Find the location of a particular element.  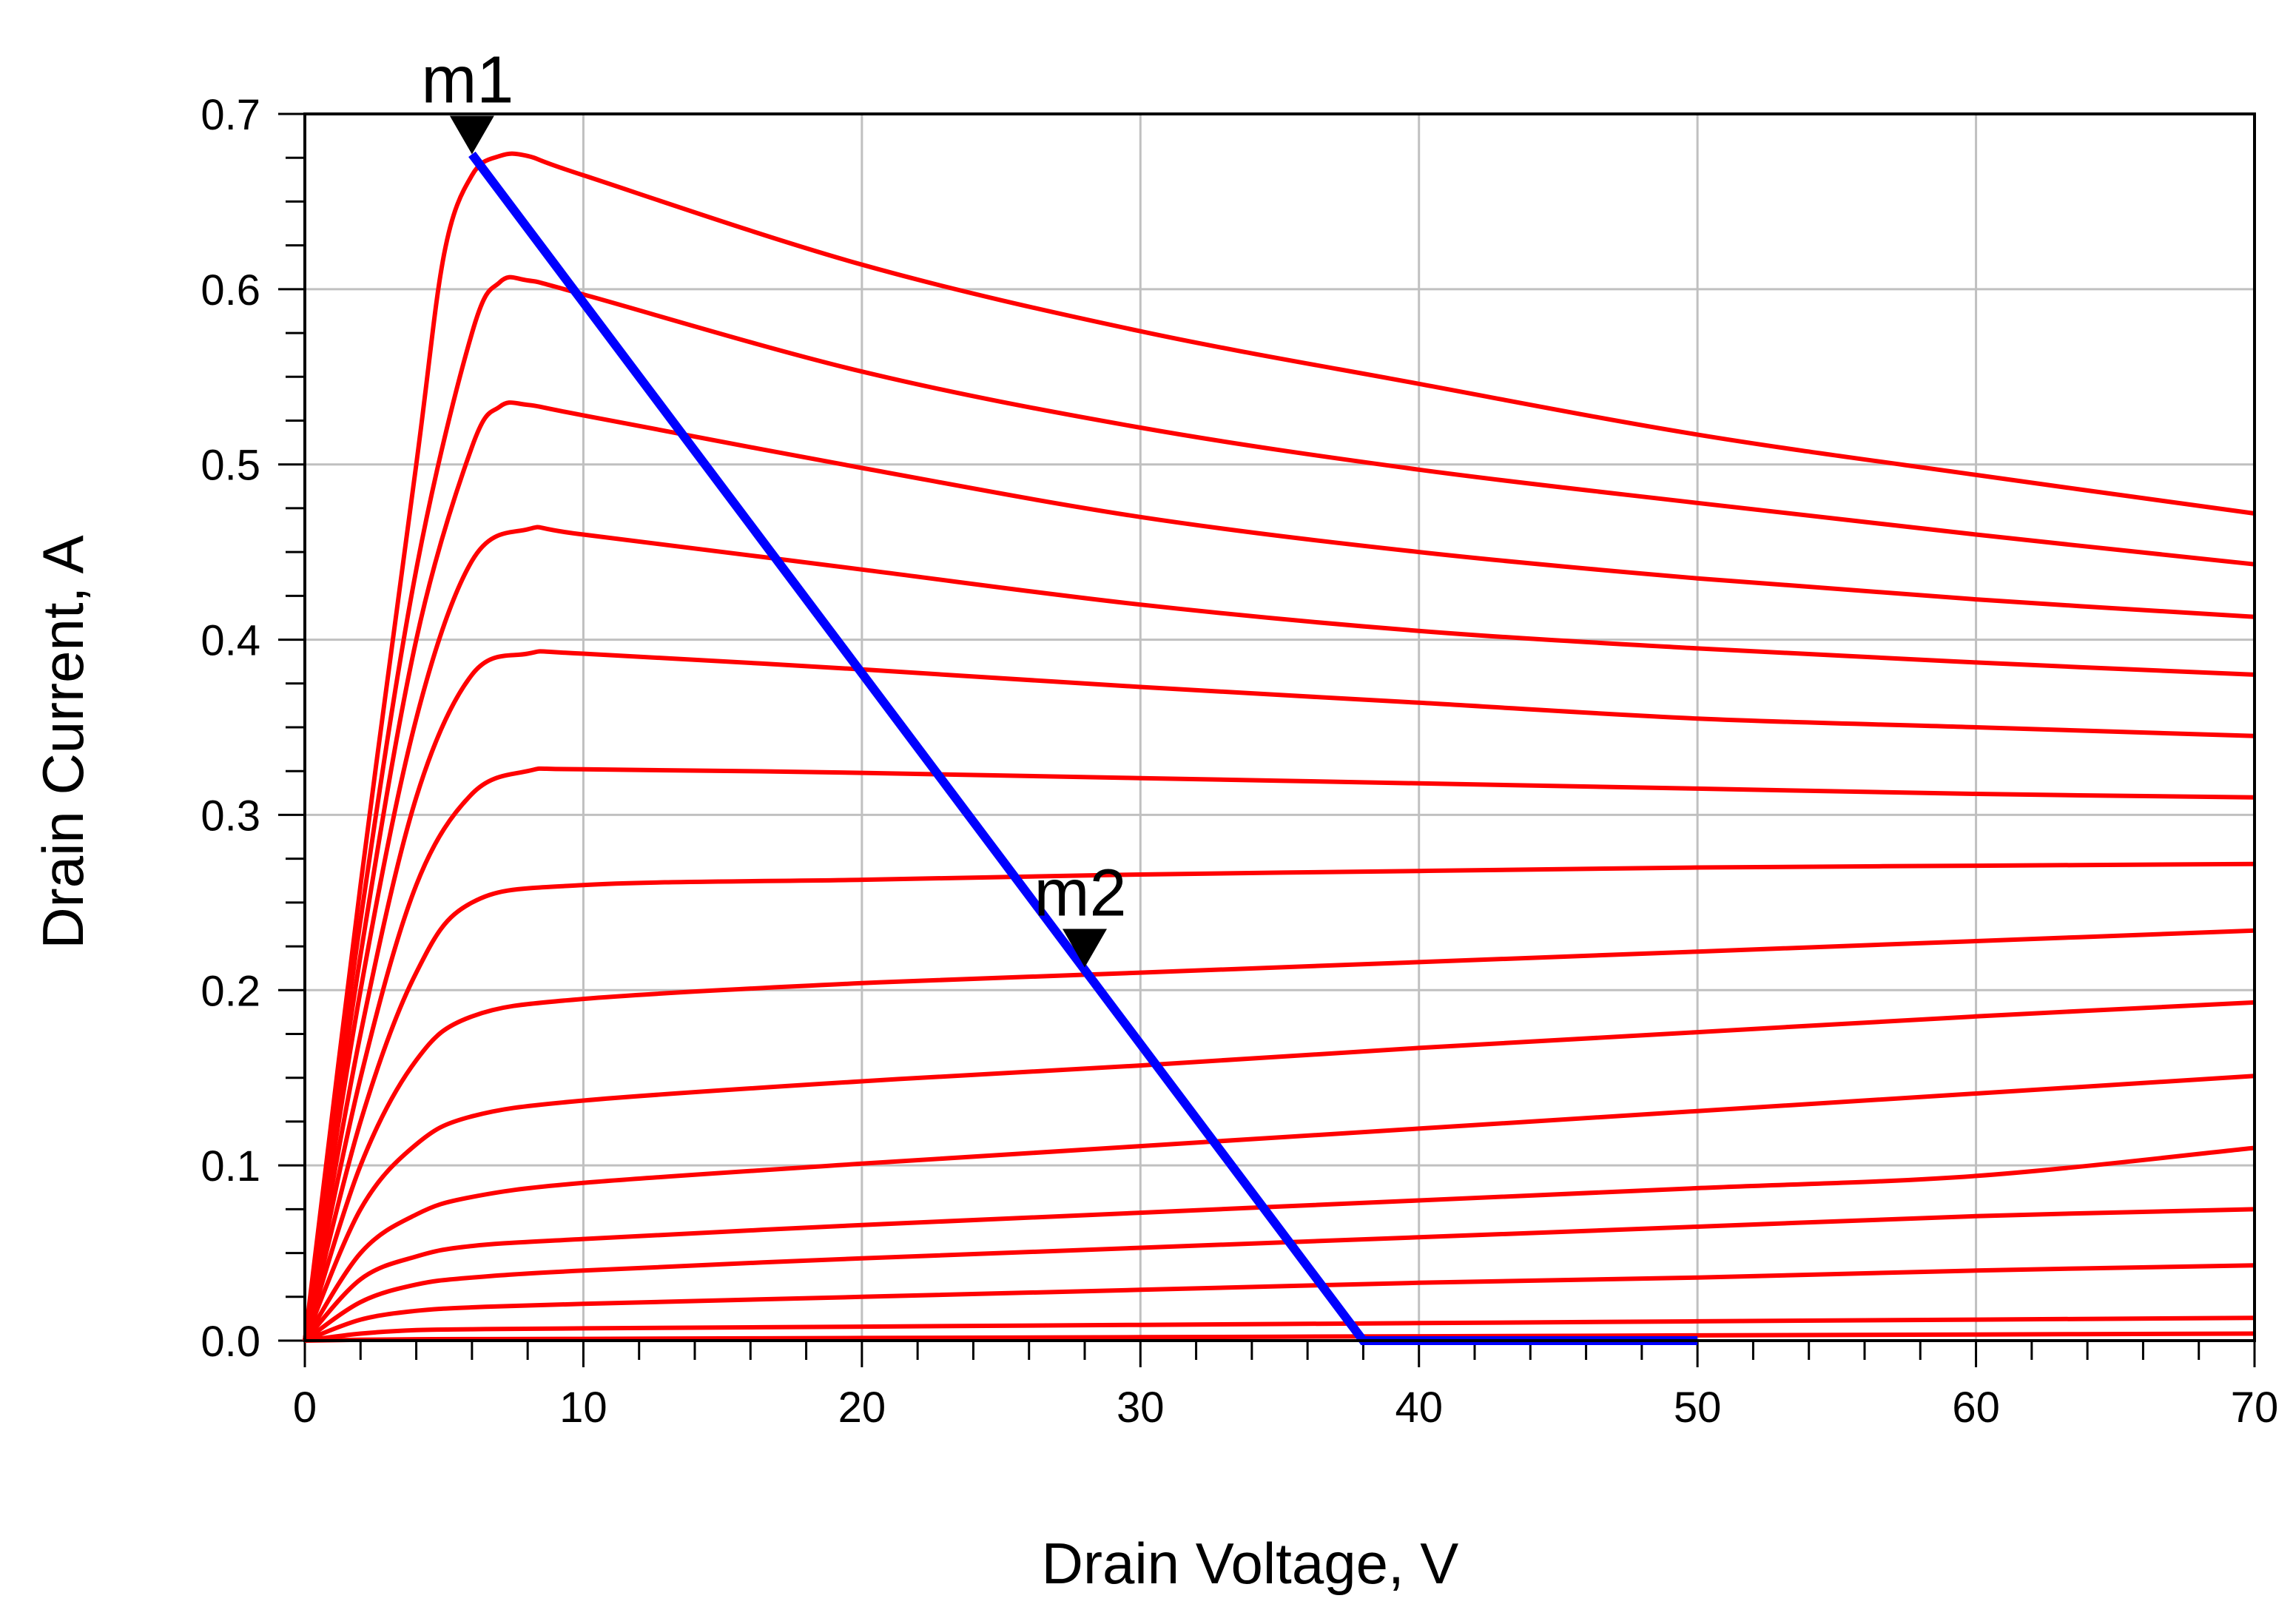

y-tick-label: 0.1 is located at coordinates (230, 1166).